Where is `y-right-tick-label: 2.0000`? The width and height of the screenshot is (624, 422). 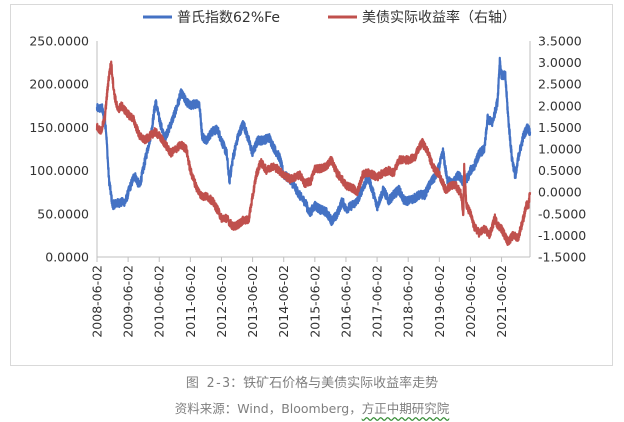
y-right-tick-label: 2.0000 is located at coordinates (560, 105).